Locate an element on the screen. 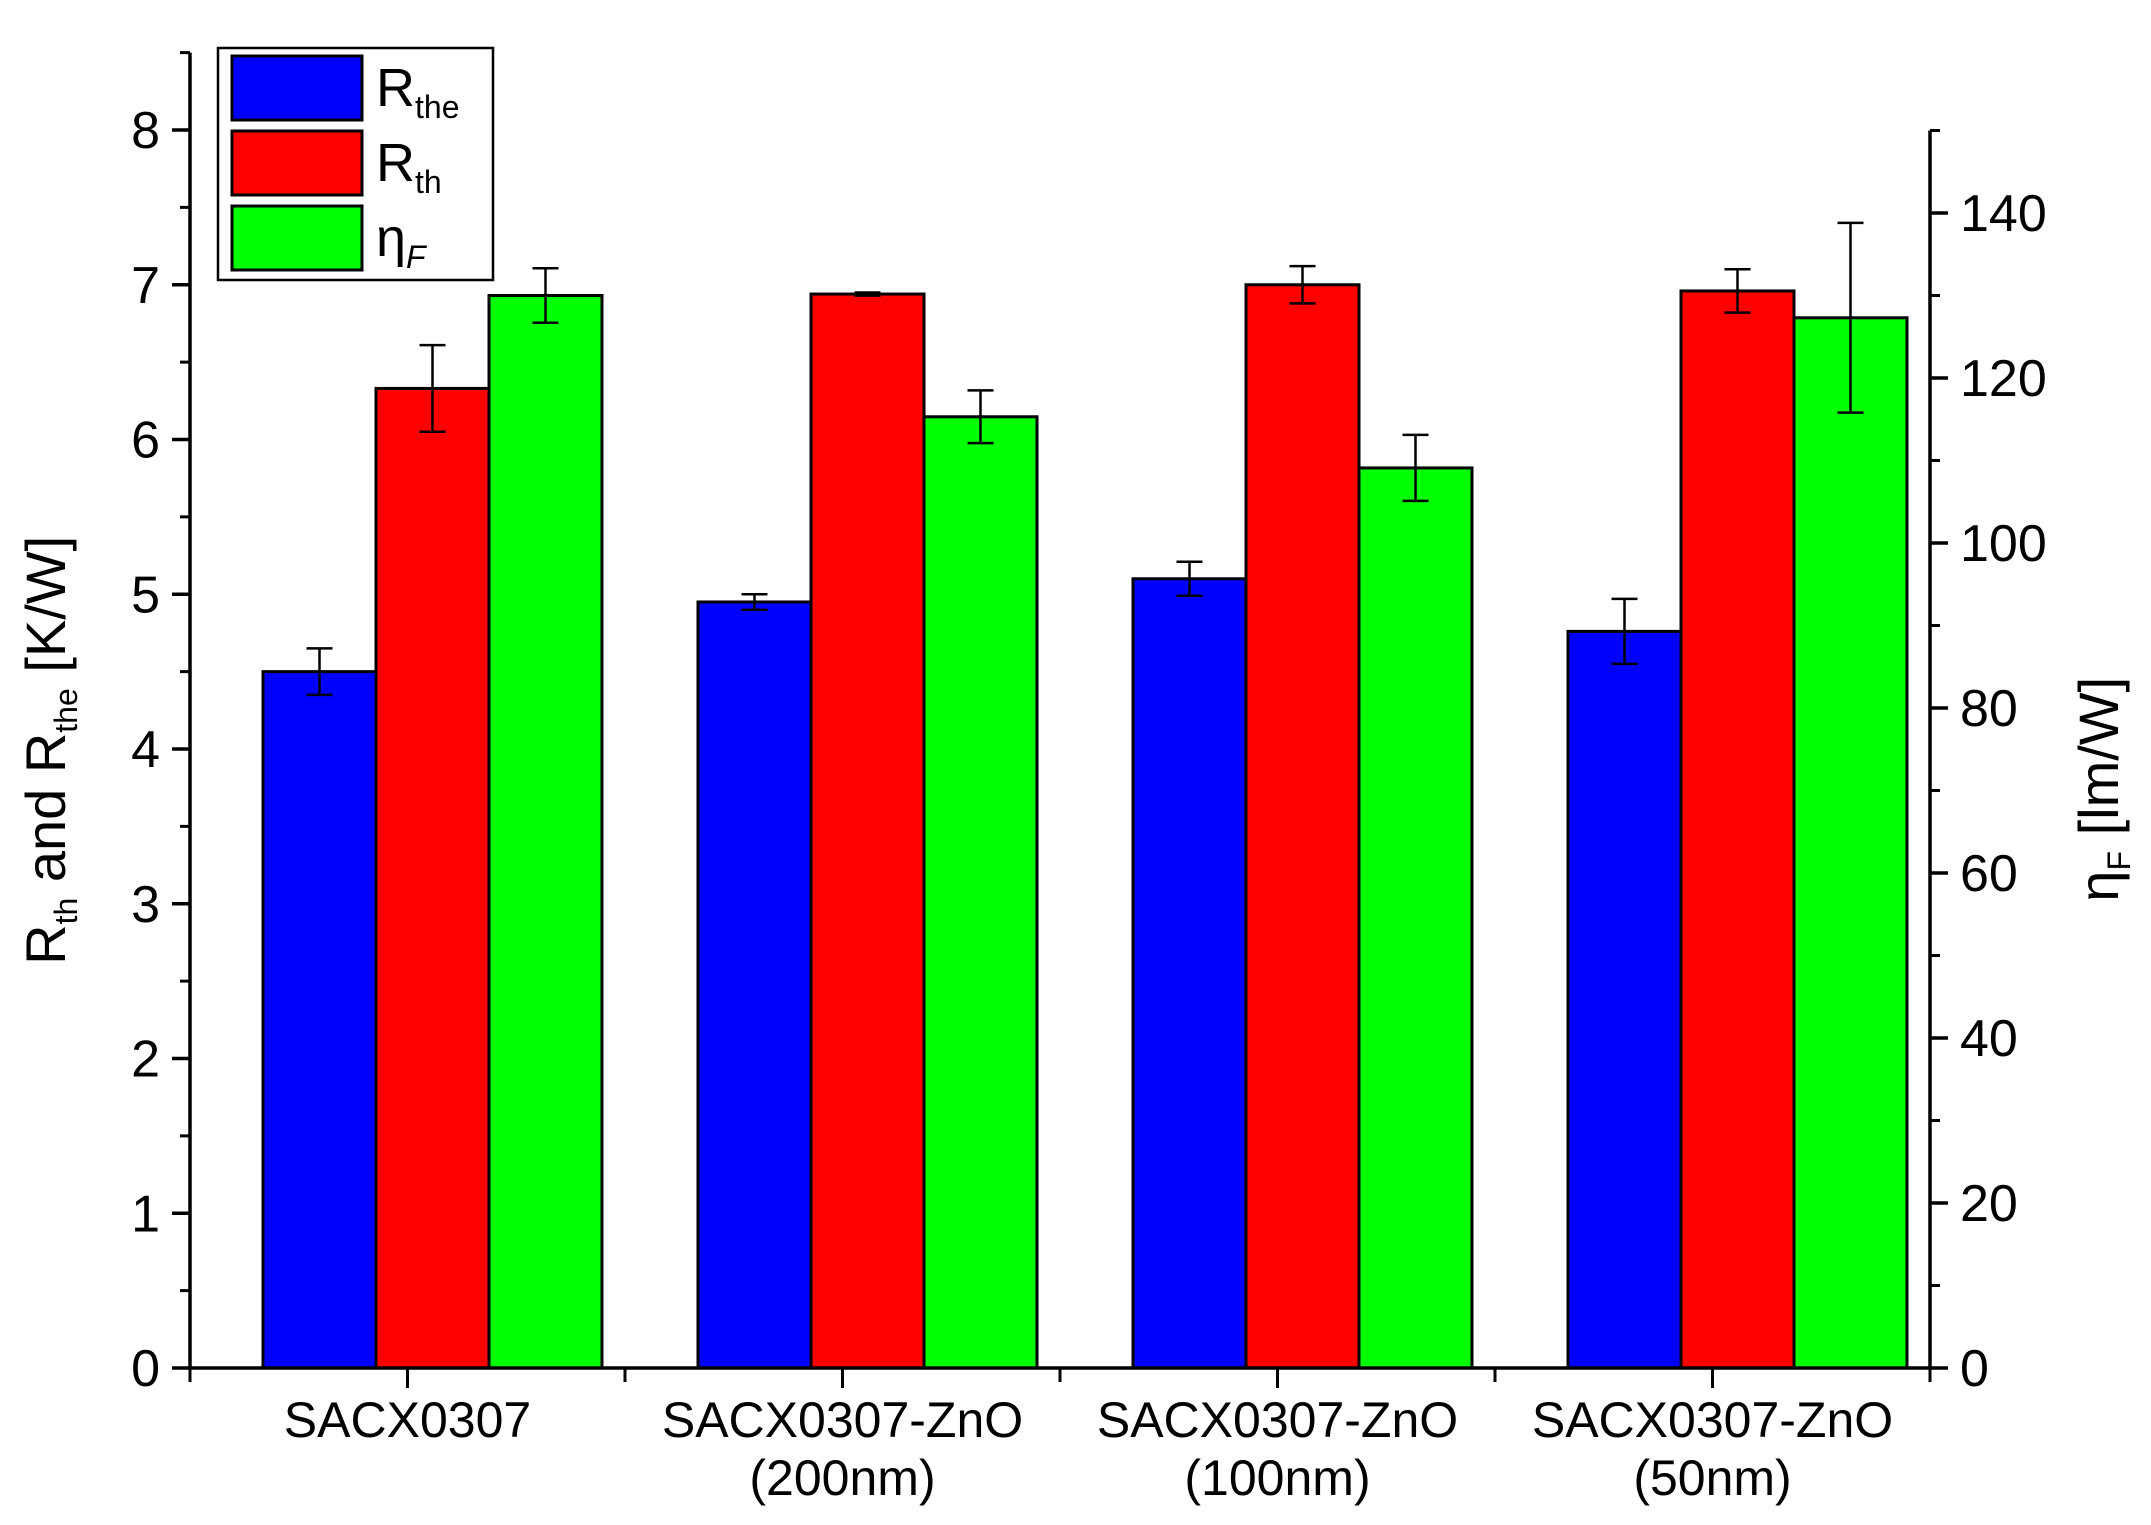  left-tick-label-8: 8 is located at coordinates (145, 131).